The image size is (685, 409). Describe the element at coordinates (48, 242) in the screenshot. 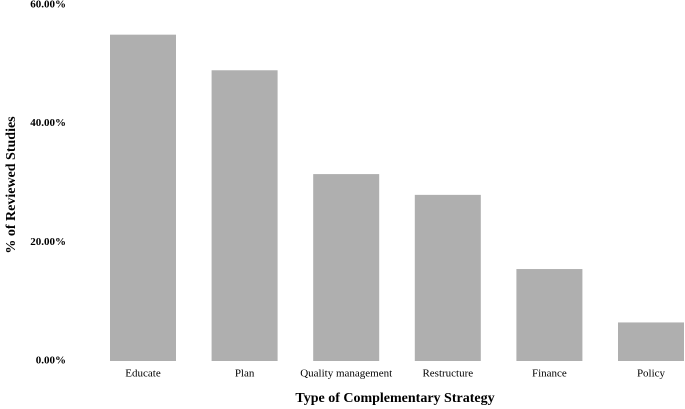

I see `y-tick-label: 20.00%` at that location.